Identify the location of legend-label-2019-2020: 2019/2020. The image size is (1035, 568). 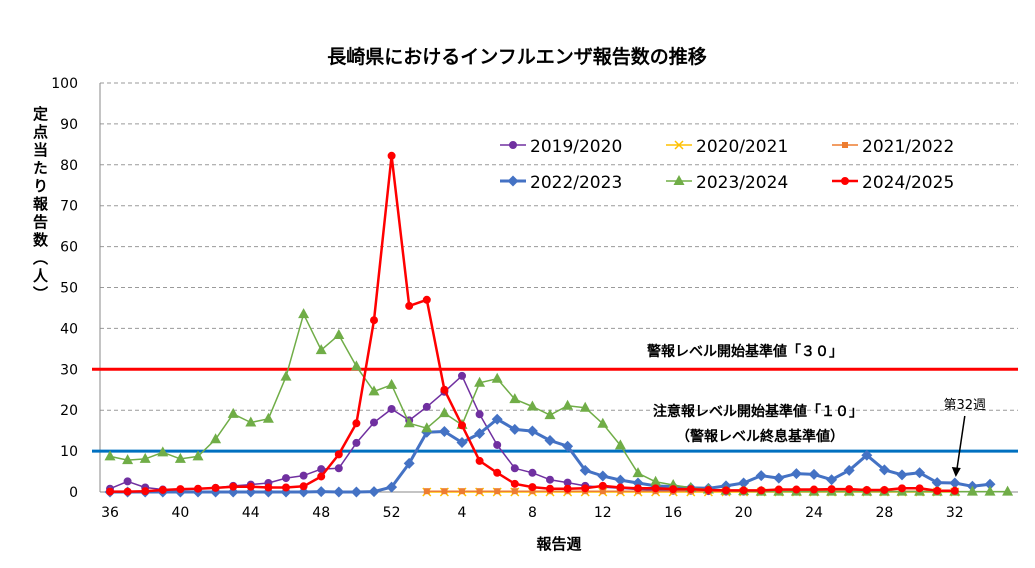
(576, 147).